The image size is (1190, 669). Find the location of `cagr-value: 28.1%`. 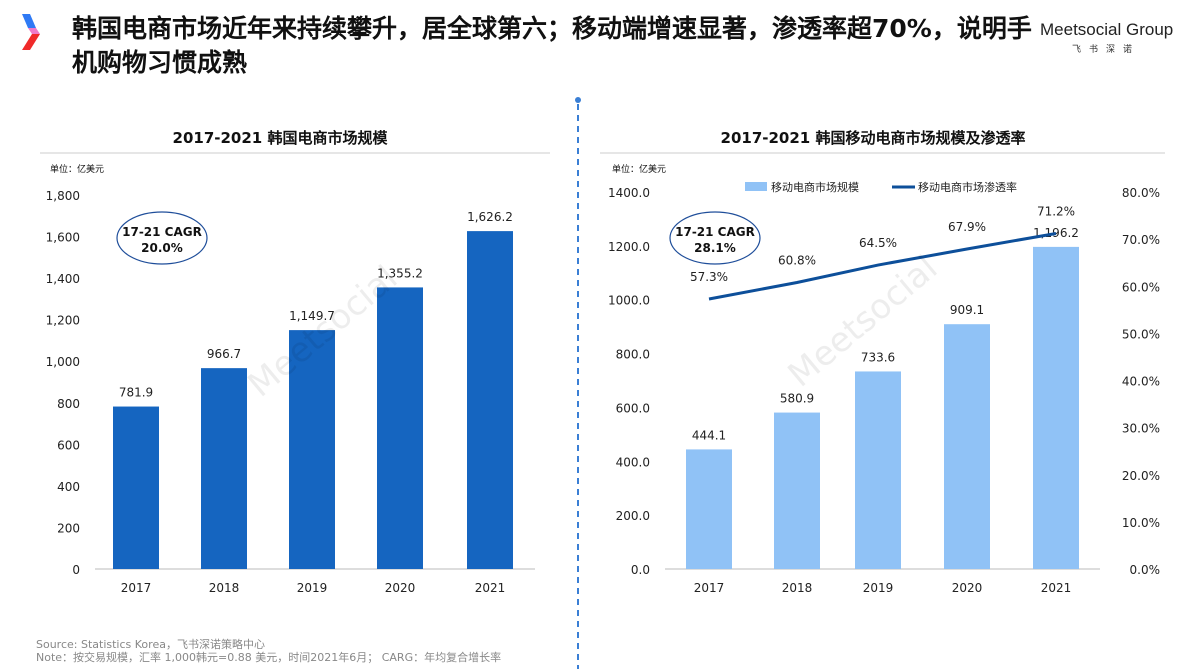

cagr-value: 28.1% is located at coordinates (715, 248).